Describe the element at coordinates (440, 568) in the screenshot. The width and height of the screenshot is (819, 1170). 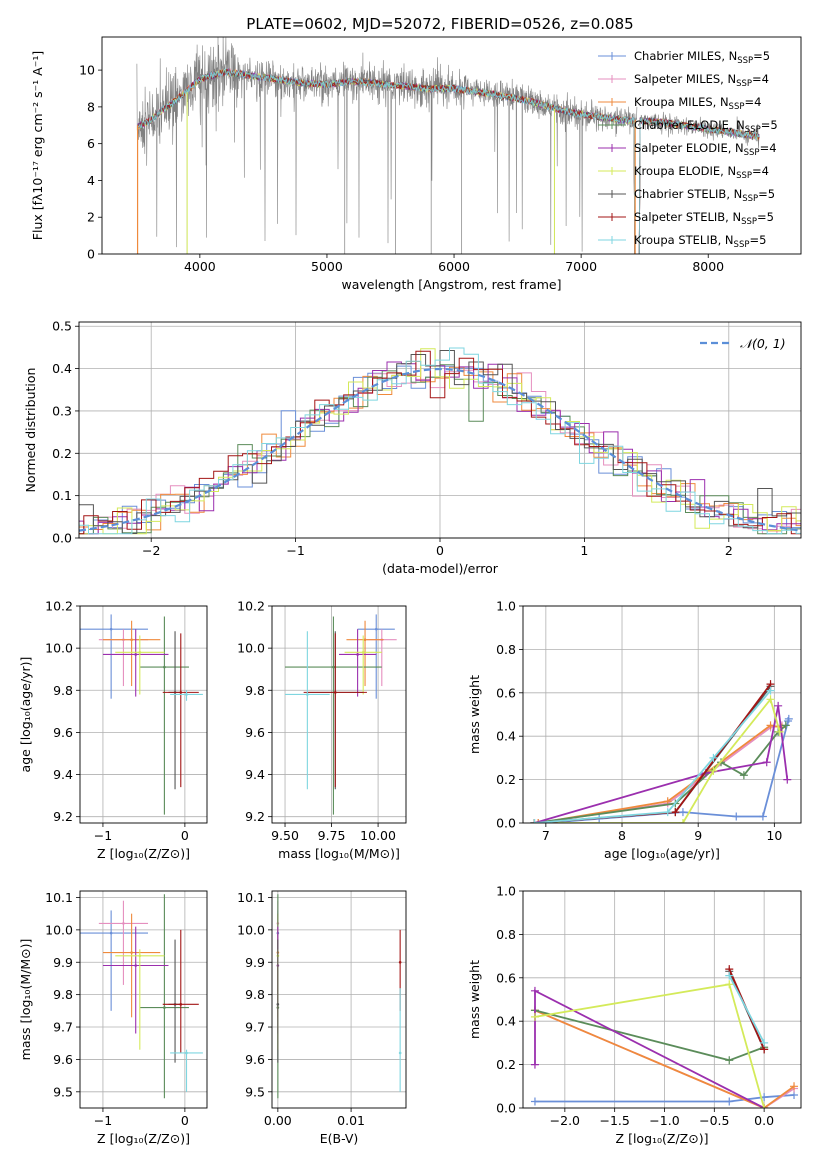
I see `residuals-xlabel: (data-model)/error` at that location.